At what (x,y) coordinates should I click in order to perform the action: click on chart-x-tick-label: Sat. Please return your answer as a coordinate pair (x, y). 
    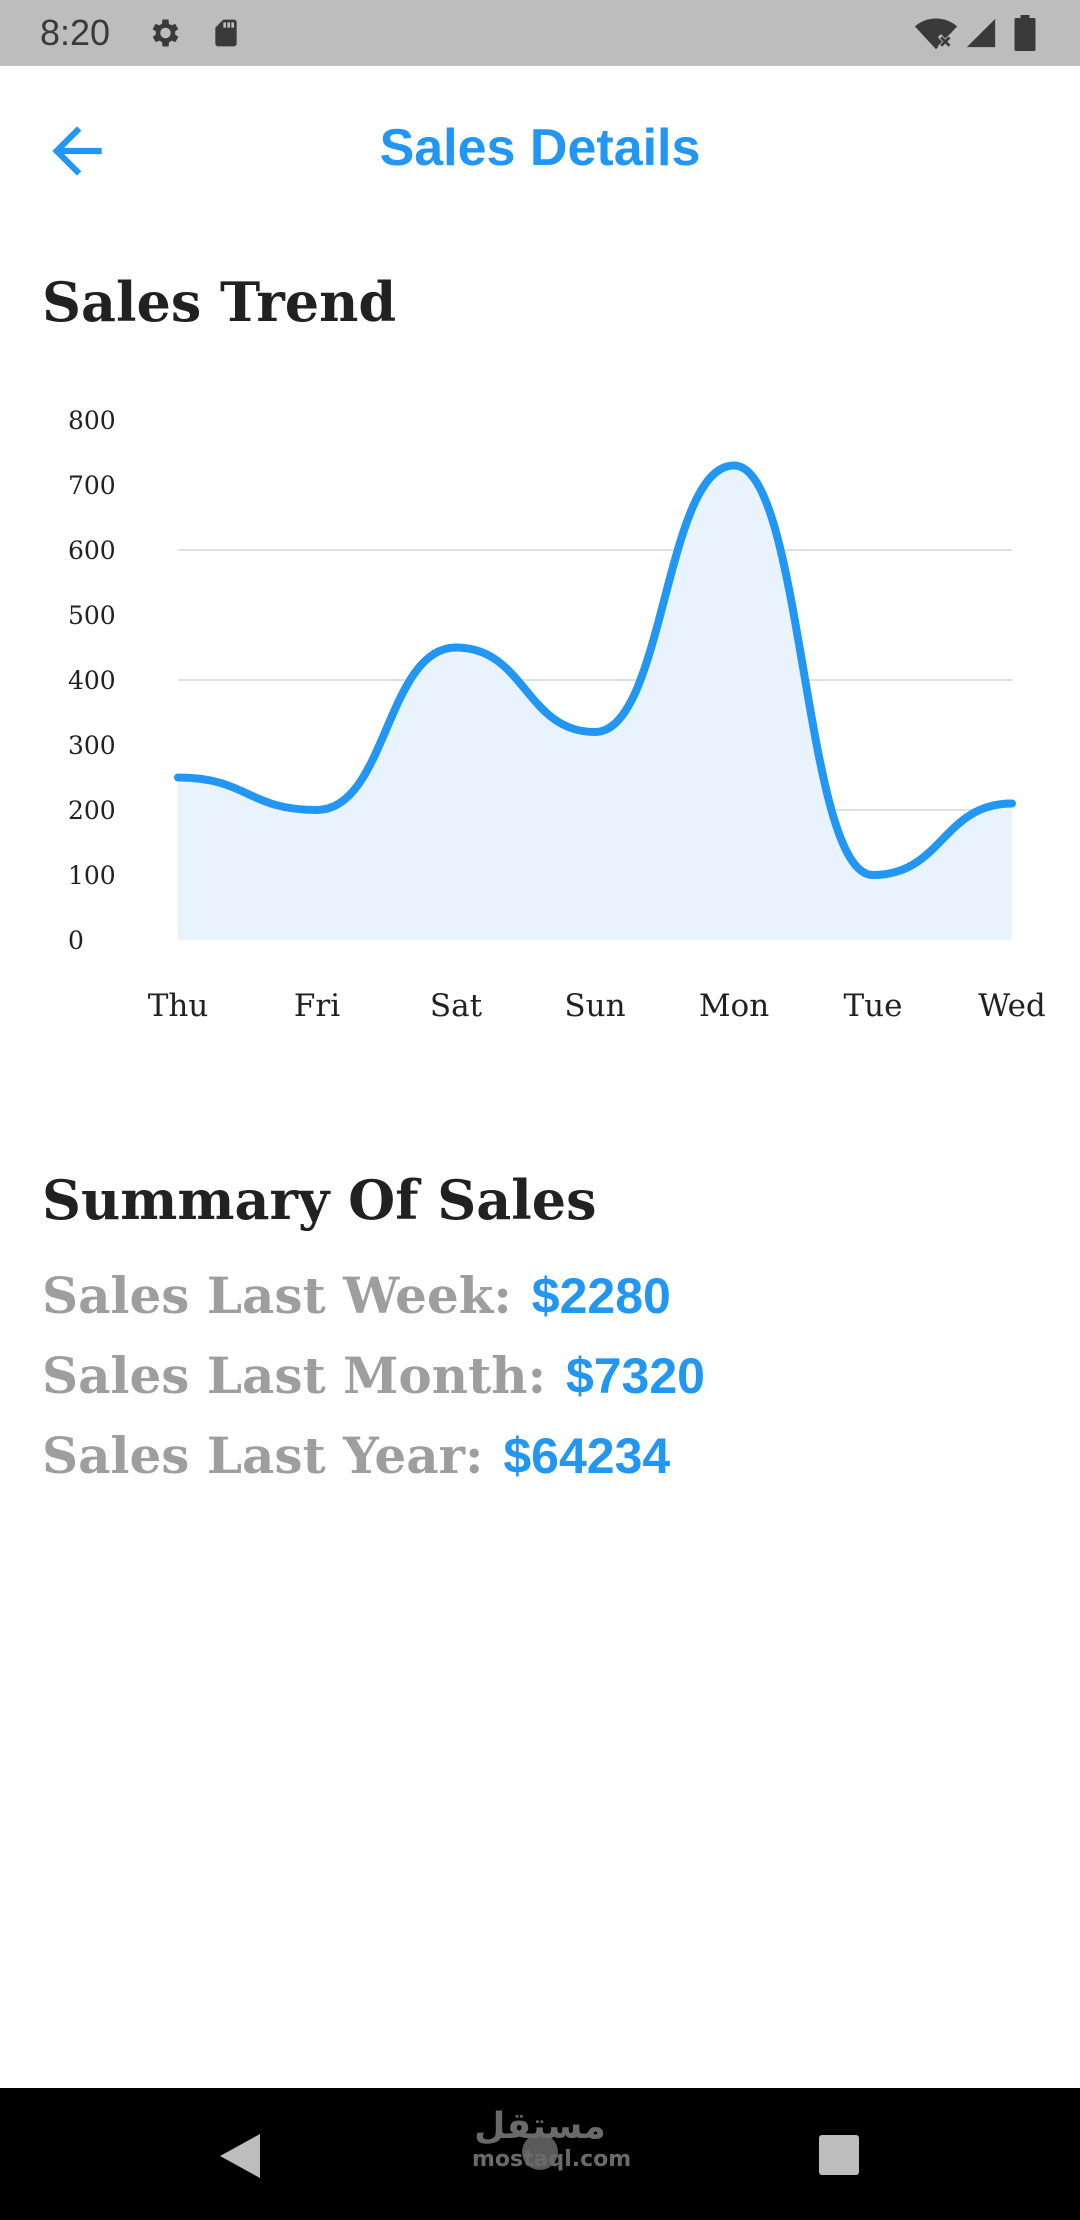
    Looking at the image, I should click on (456, 1006).